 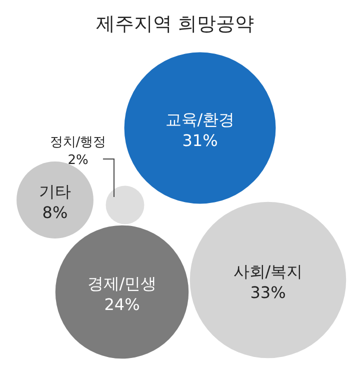 I want to click on category-label: 사회/복지, so click(x=268, y=271).